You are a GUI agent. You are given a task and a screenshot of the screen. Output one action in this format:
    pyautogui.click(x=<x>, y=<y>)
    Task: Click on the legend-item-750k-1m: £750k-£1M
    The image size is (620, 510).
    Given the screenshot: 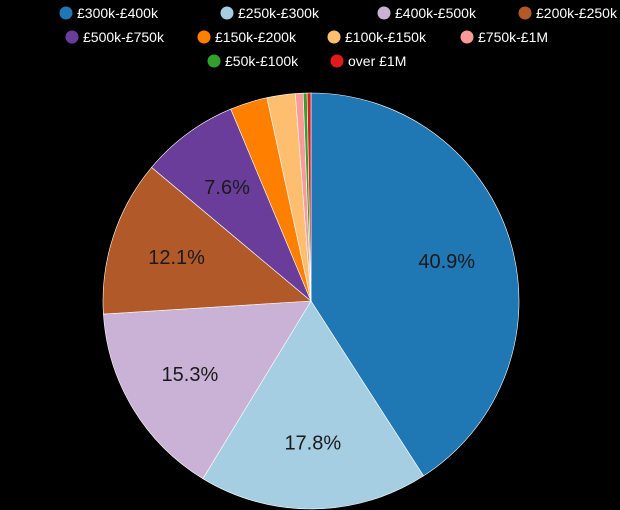 What is the action you would take?
    pyautogui.click(x=504, y=37)
    